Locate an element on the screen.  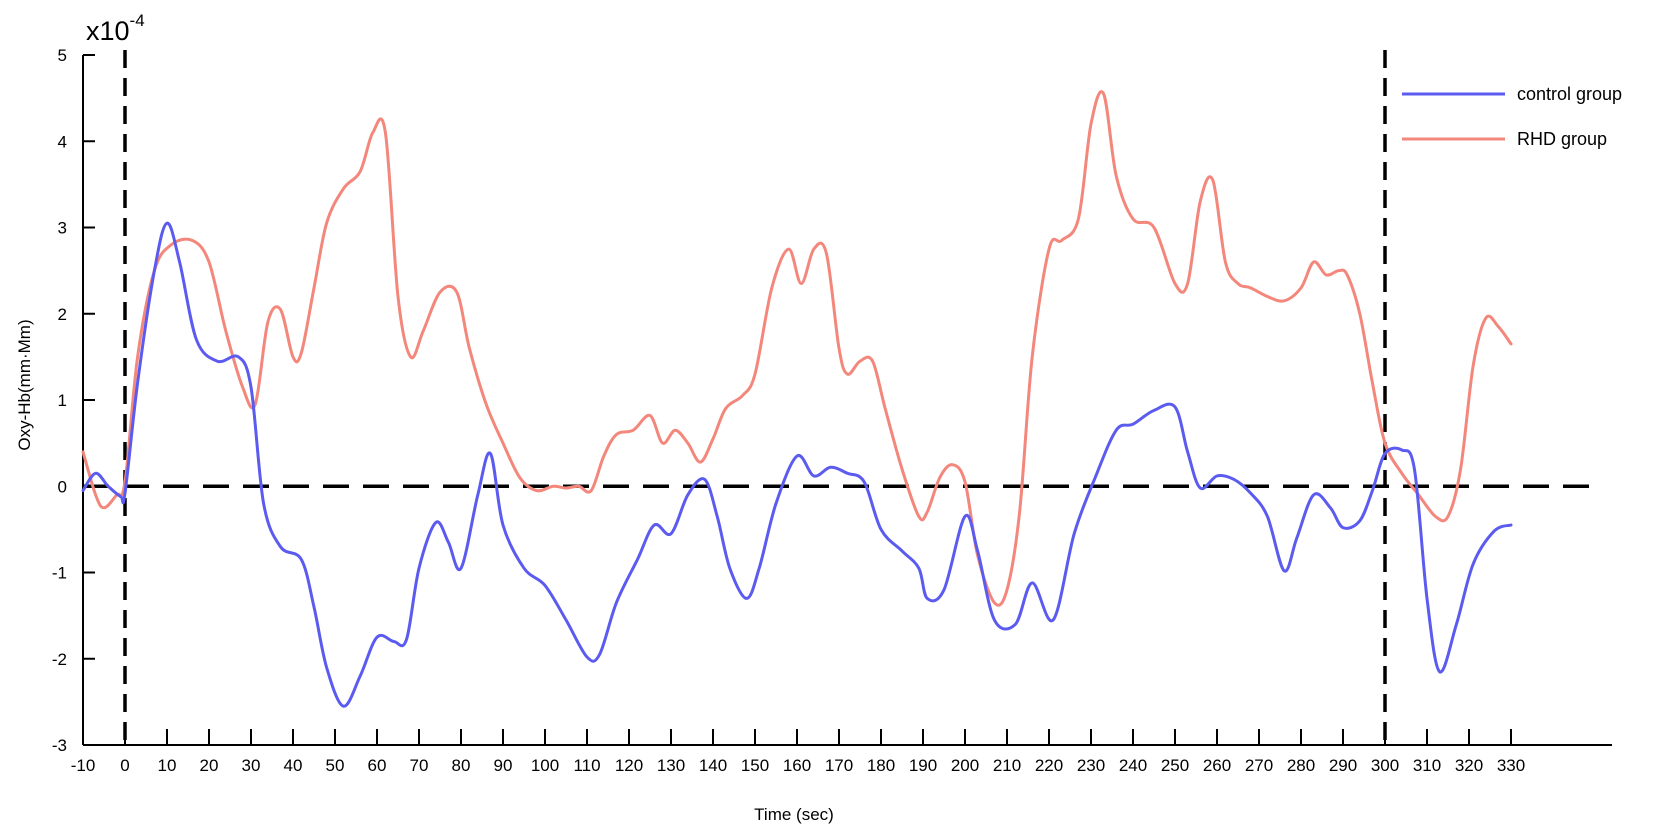
x-tick-label: 260 is located at coordinates (1217, 765).